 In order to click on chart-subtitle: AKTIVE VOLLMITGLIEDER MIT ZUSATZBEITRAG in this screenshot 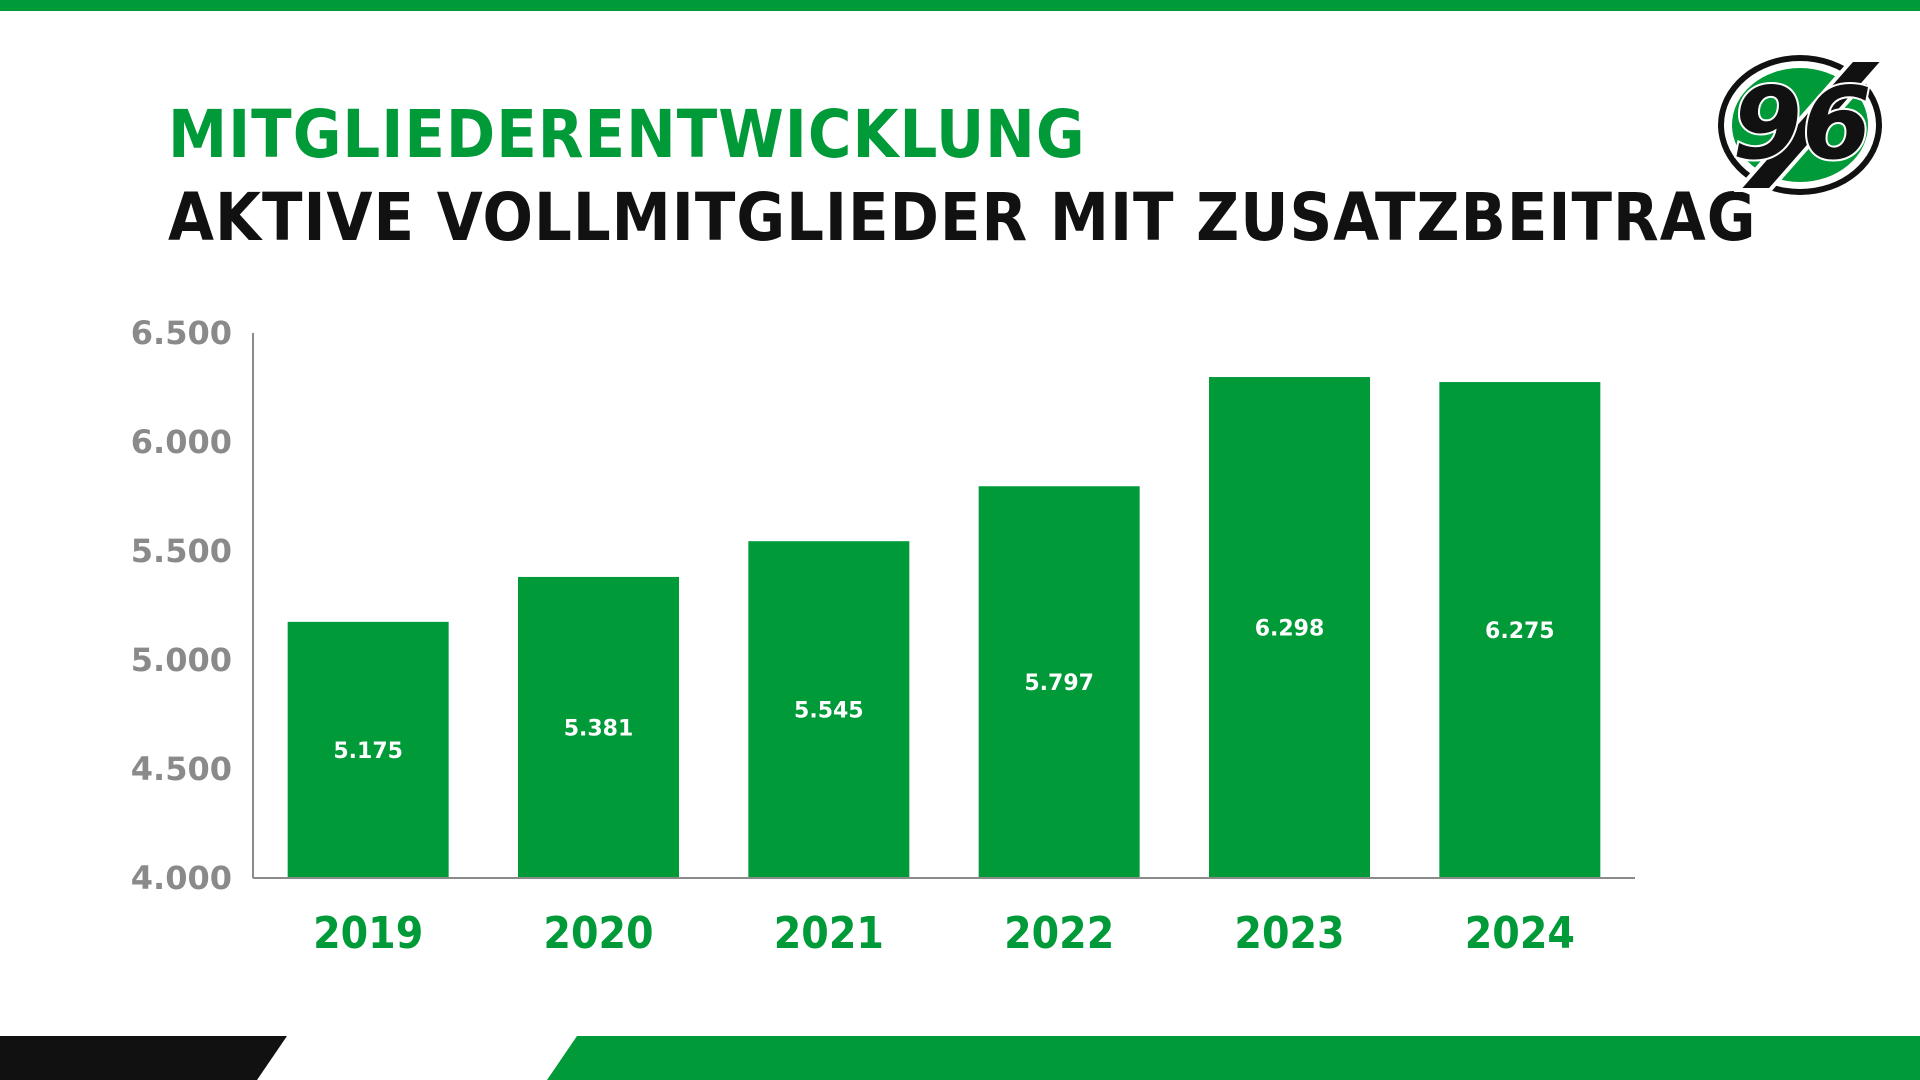, I will do `click(962, 217)`.